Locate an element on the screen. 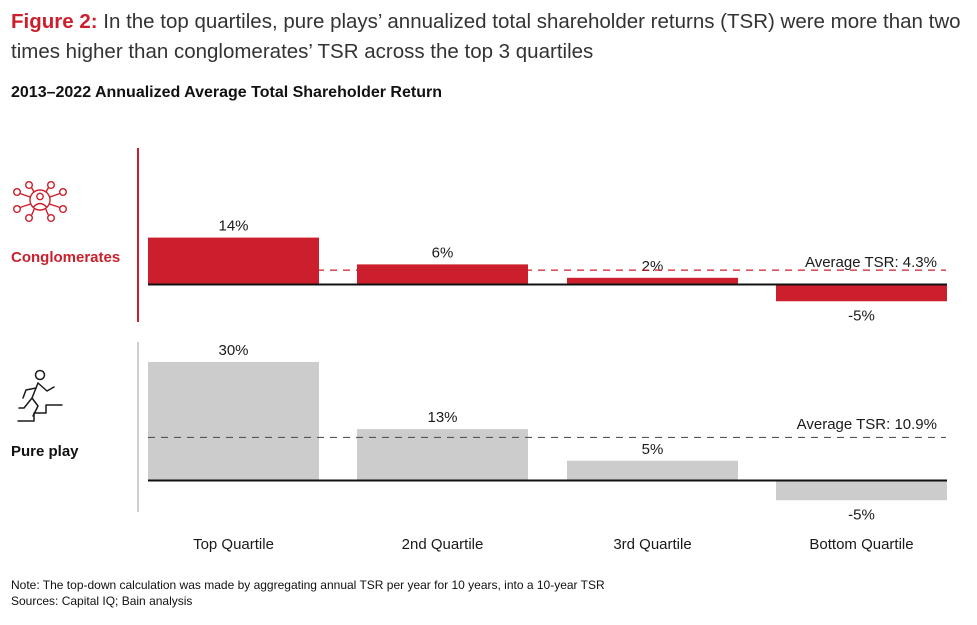 The height and width of the screenshot is (625, 977). running-person-stairs-icon is located at coordinates (40, 395).